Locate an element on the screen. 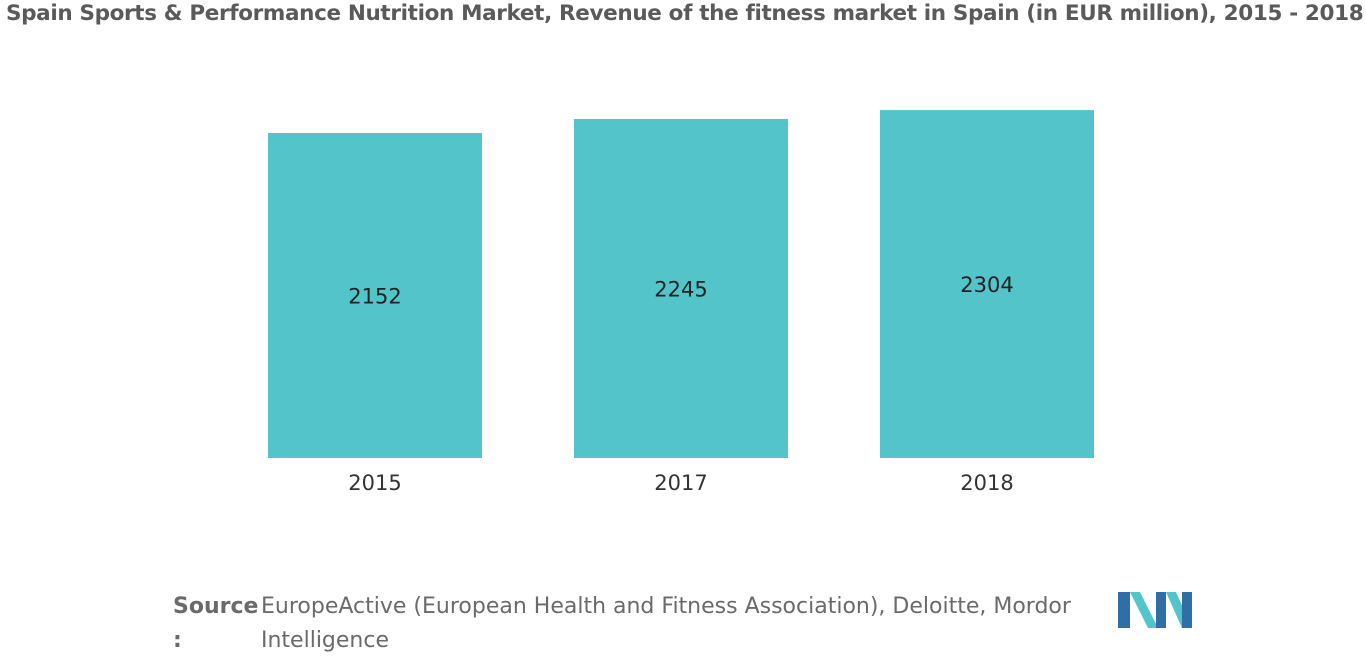  mordor-intelligence-logo-icon is located at coordinates (1155, 610).